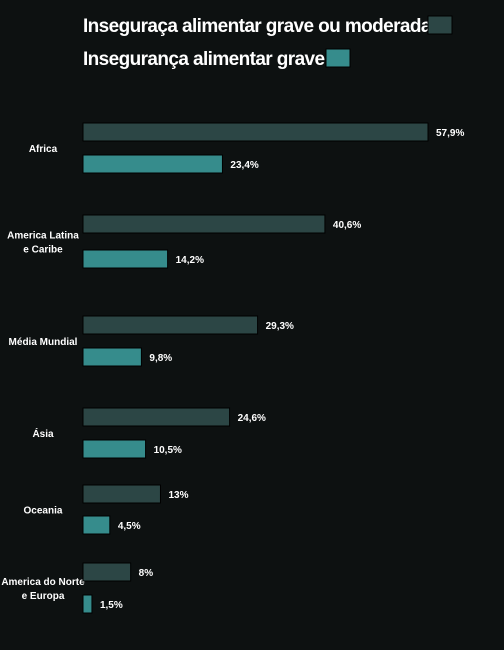 The width and height of the screenshot is (504, 650). What do you see at coordinates (43, 250) in the screenshot?
I see `category-label-1-1: e Caribe` at bounding box center [43, 250].